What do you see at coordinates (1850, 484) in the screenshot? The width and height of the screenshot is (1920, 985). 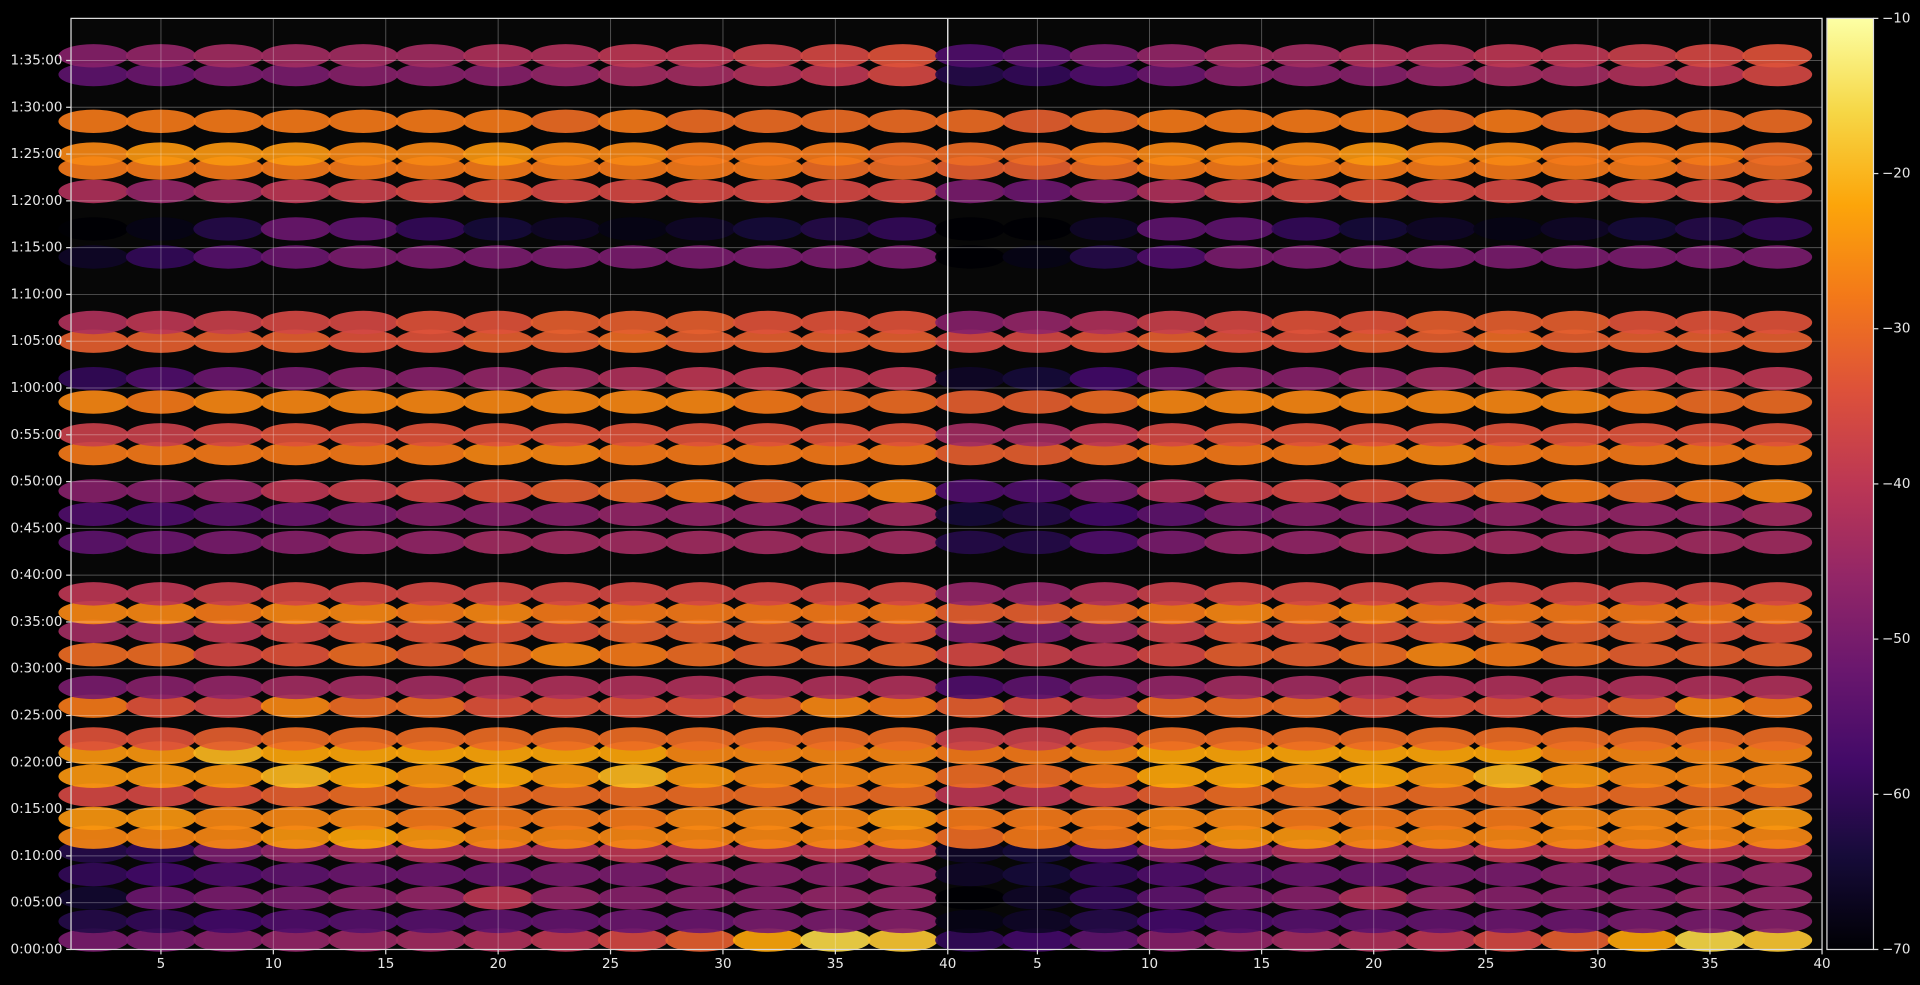 I see `colorbar` at bounding box center [1850, 484].